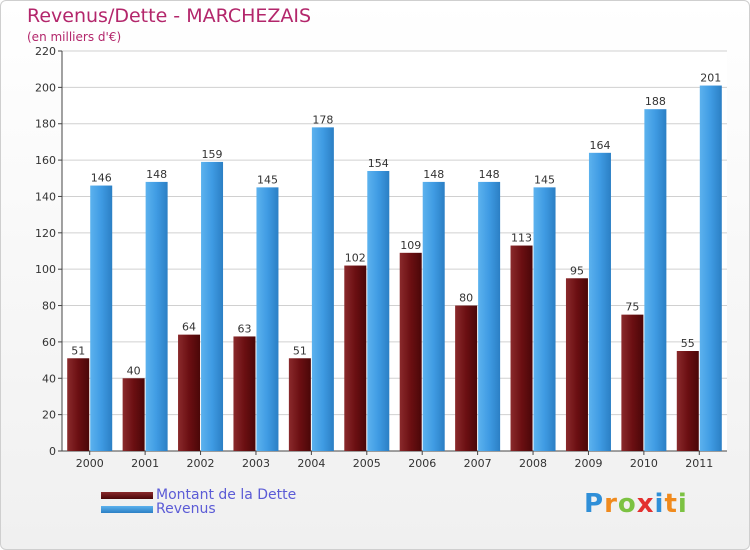 The width and height of the screenshot is (750, 550). Describe the element at coordinates (599, 145) in the screenshot. I see `data-label-revenus: 164` at that location.